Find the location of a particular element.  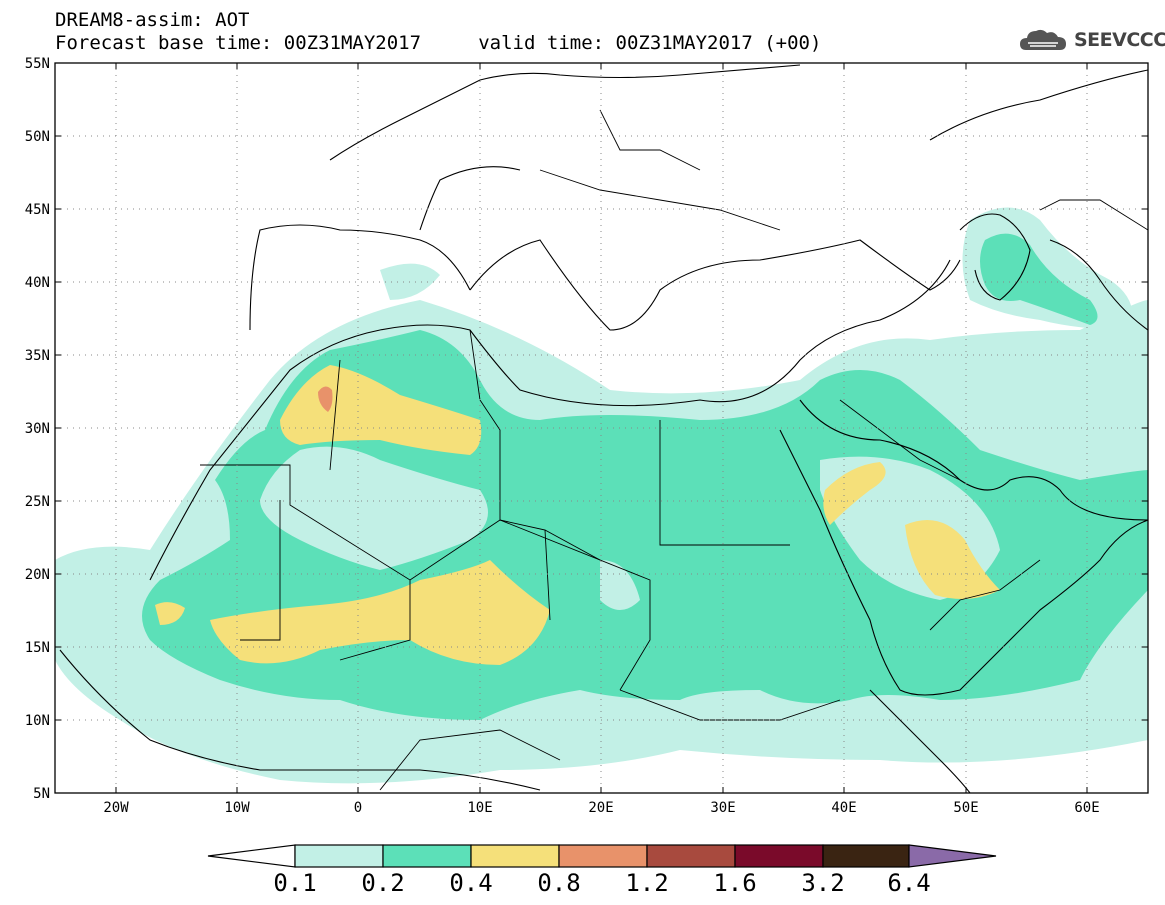

colorbar is located at coordinates (602, 856).